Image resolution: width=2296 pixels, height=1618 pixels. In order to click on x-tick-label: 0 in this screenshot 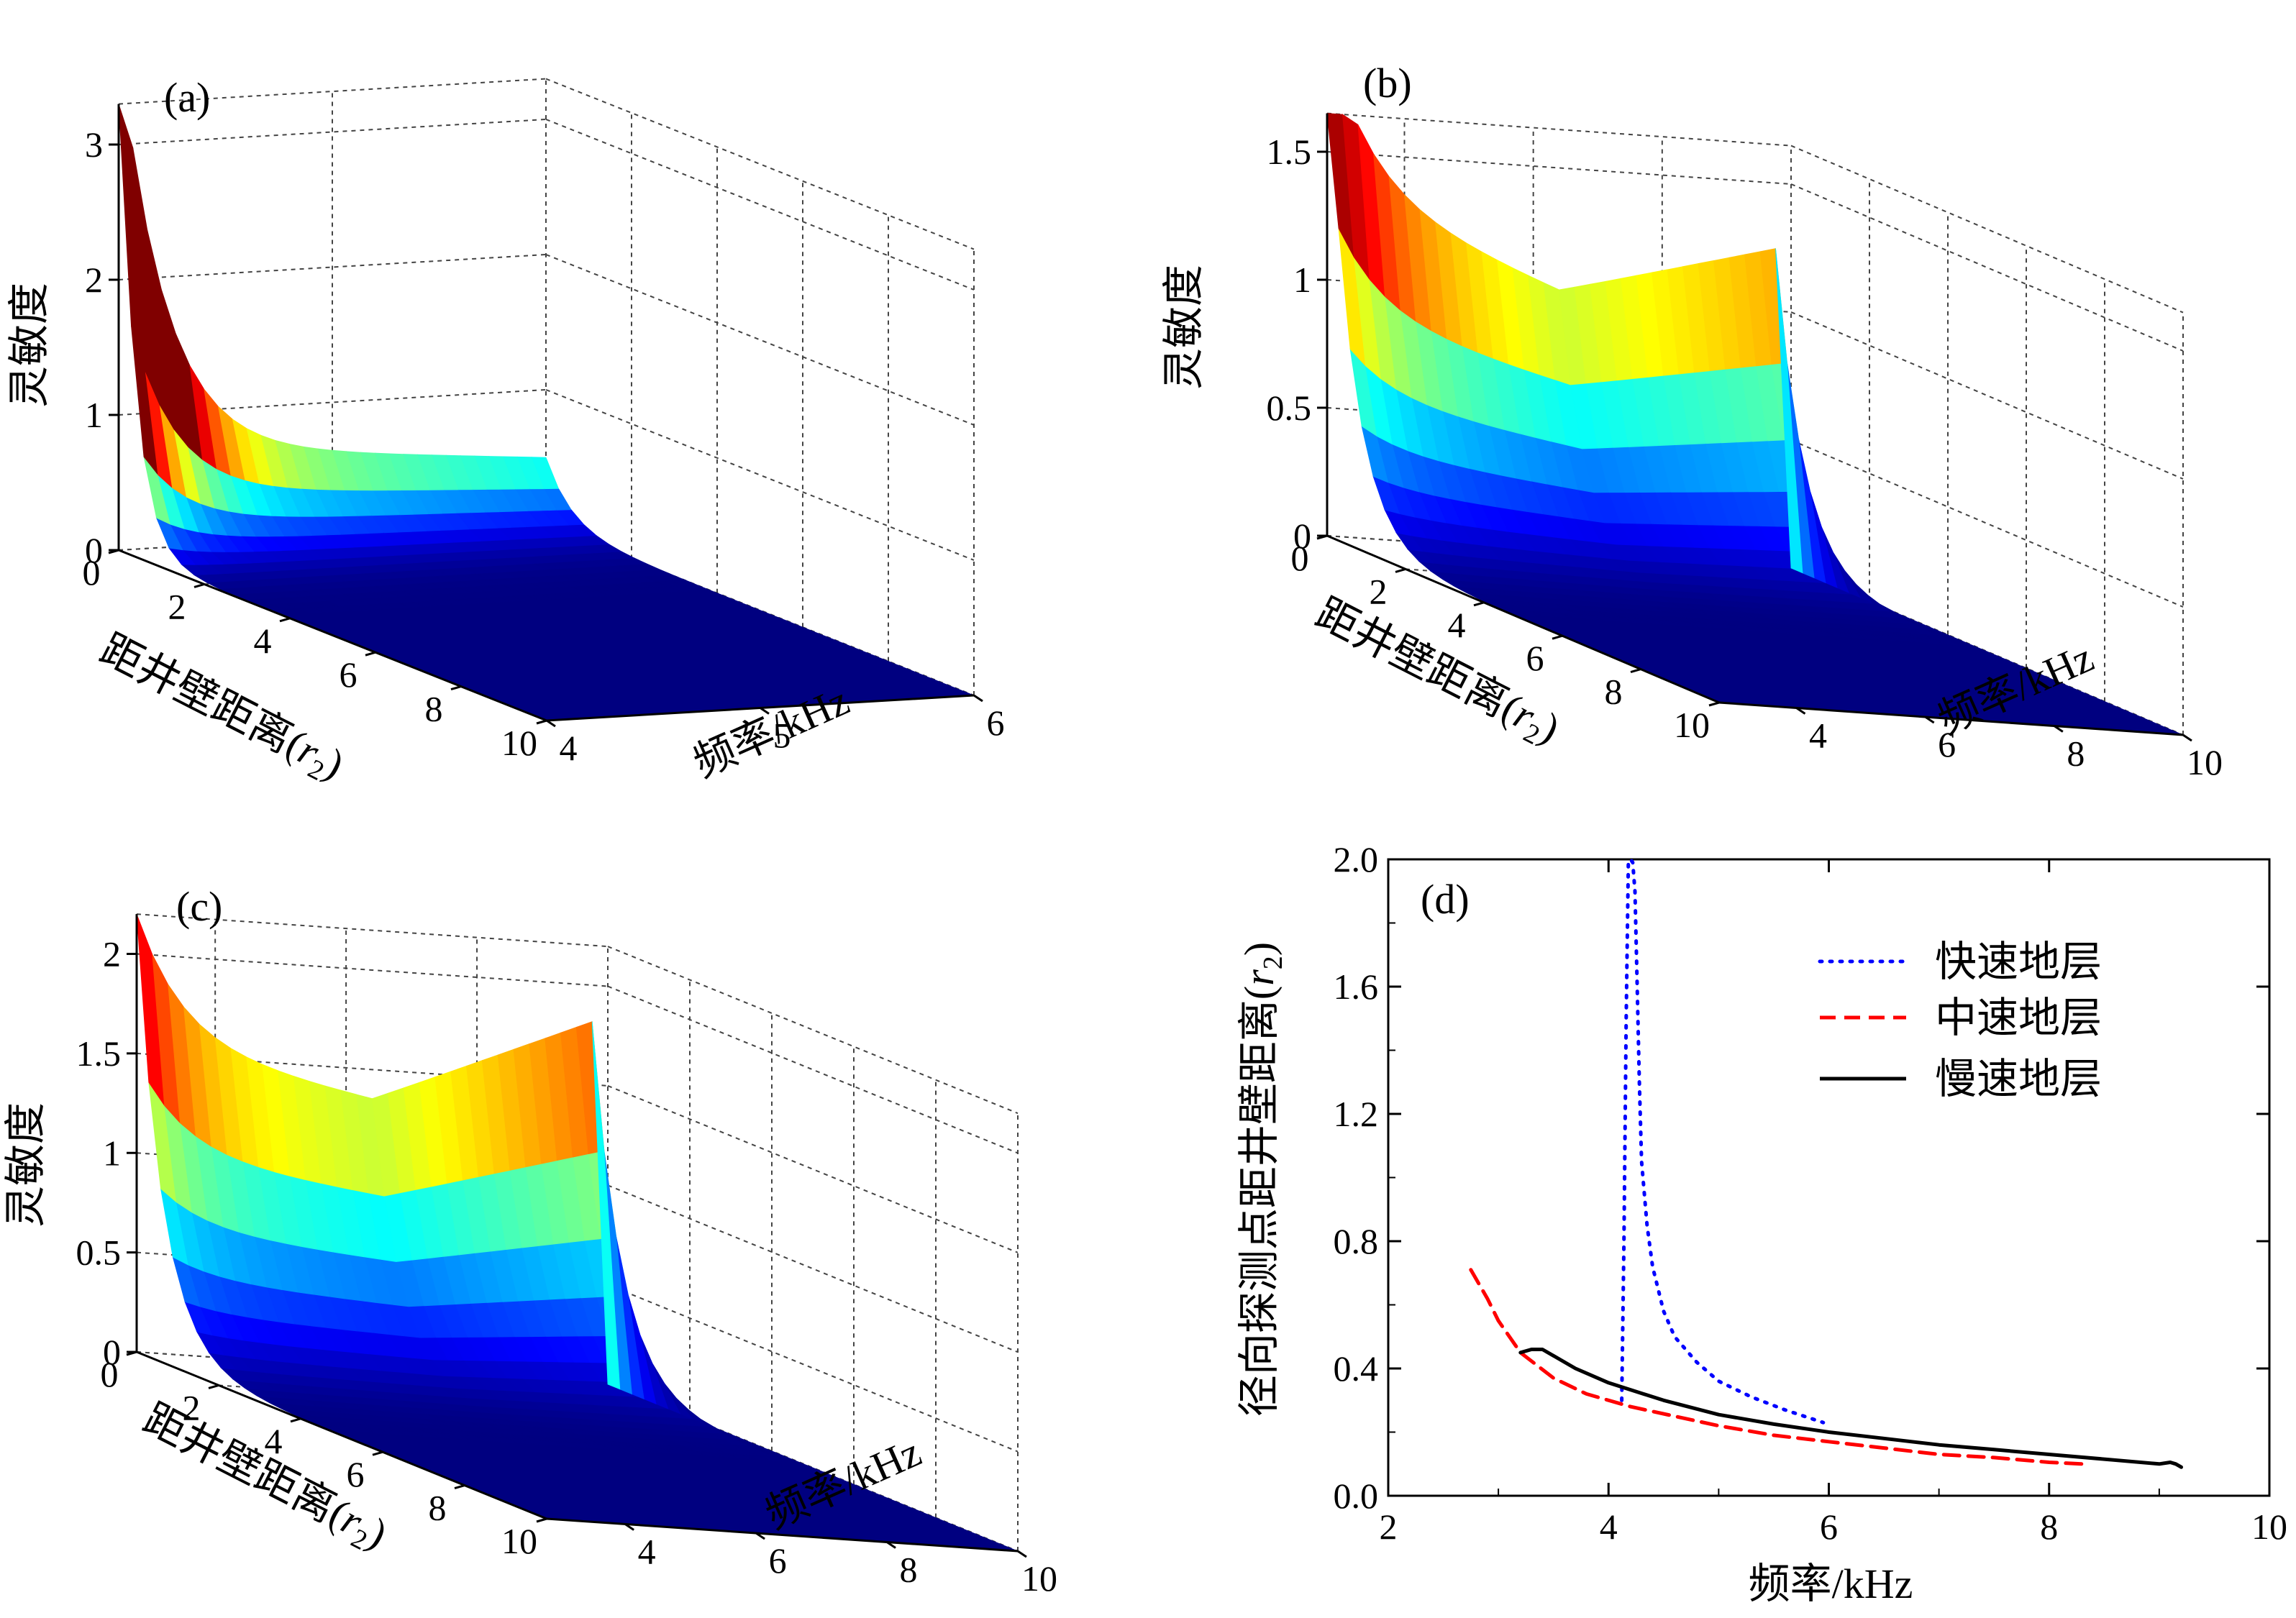, I will do `click(1300, 558)`.